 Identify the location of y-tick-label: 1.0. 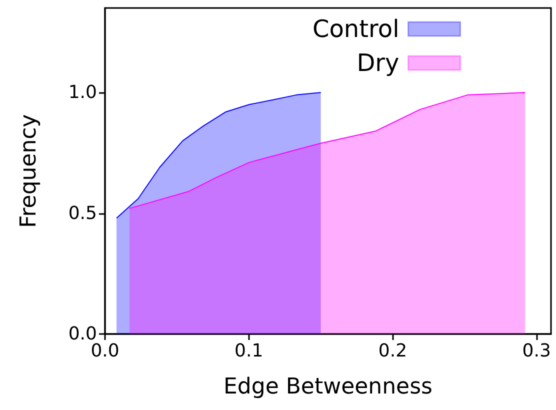
(82, 93).